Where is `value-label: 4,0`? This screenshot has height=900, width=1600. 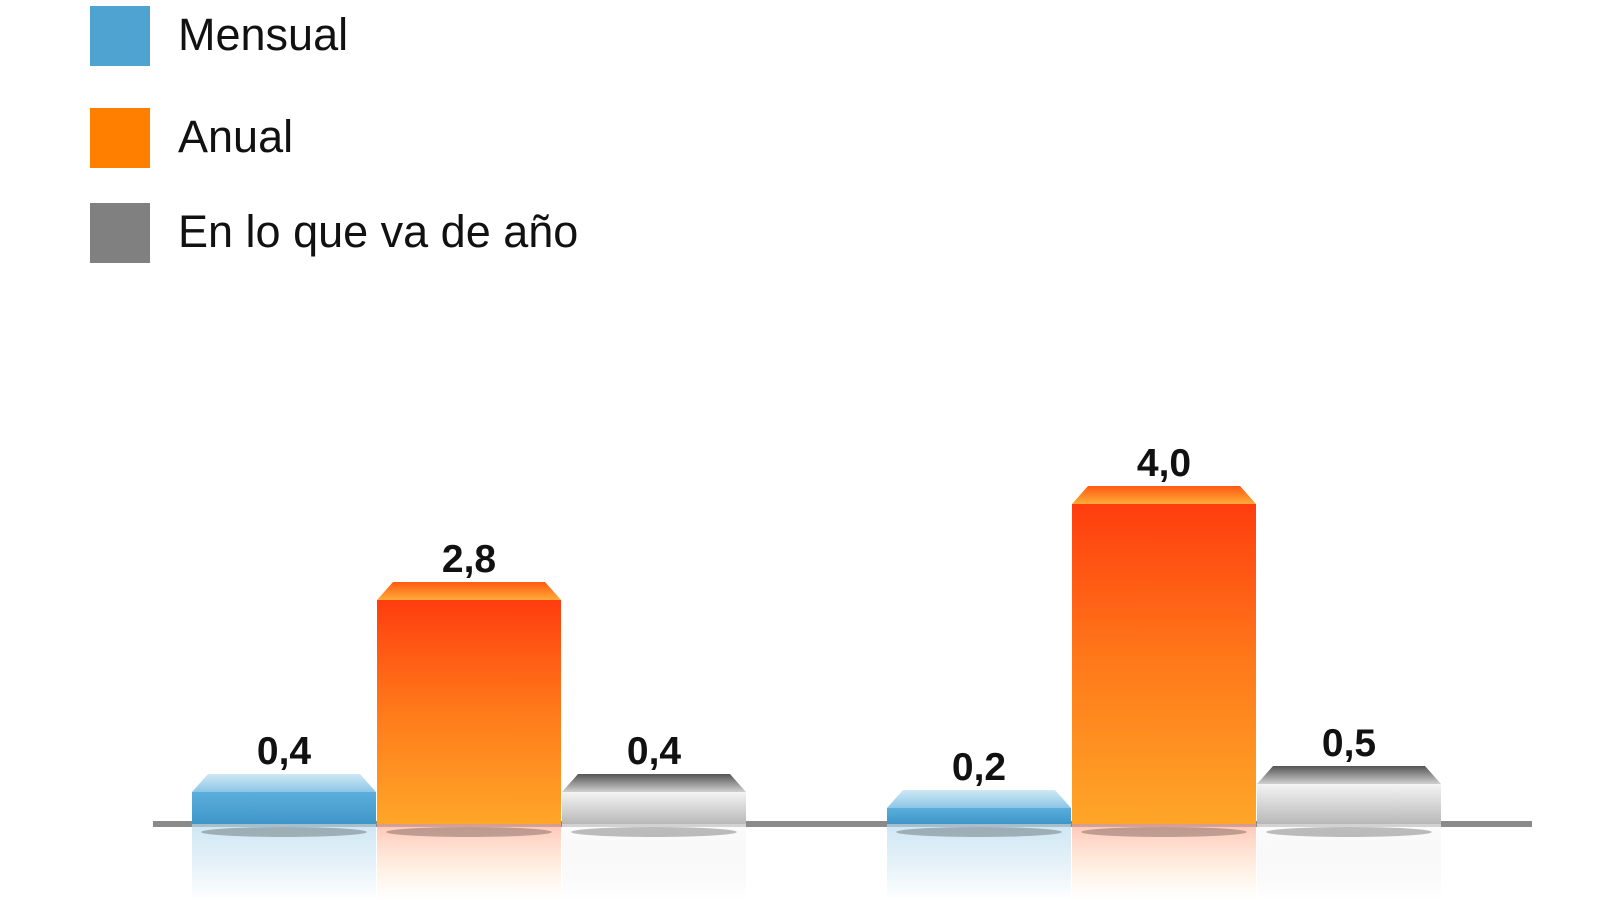 value-label: 4,0 is located at coordinates (1164, 463).